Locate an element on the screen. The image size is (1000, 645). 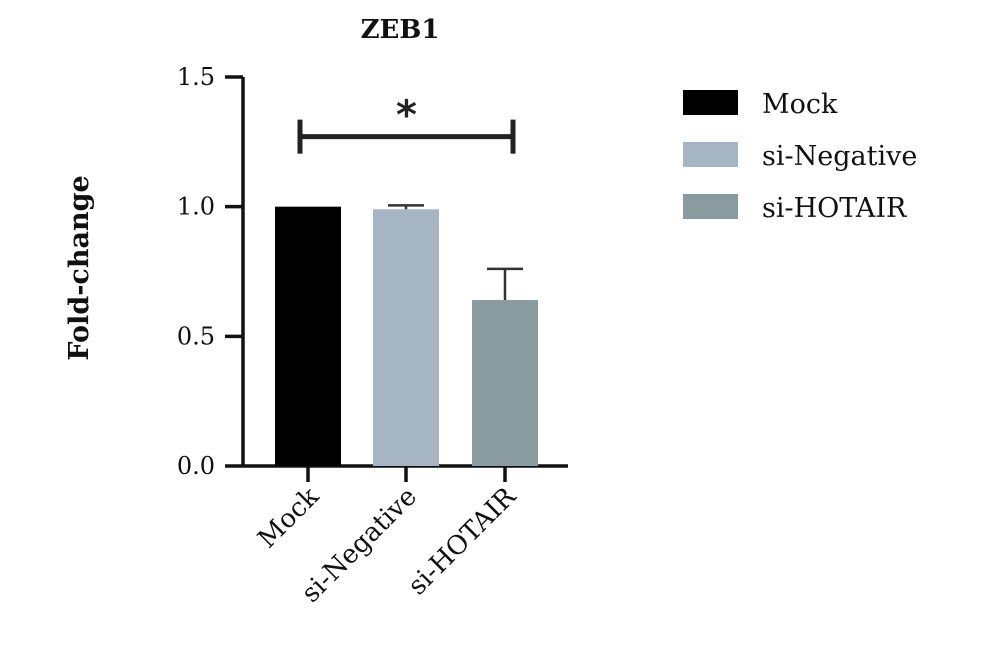
error-bars is located at coordinates (455, 252).